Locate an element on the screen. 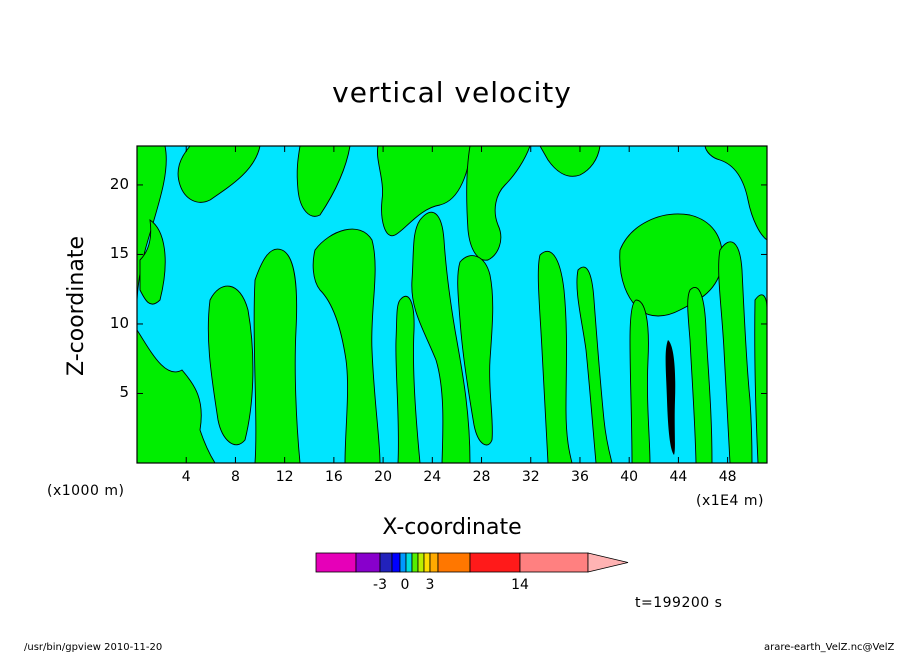 The height and width of the screenshot is (654, 904). x-tick-label: 4 is located at coordinates (186, 477).